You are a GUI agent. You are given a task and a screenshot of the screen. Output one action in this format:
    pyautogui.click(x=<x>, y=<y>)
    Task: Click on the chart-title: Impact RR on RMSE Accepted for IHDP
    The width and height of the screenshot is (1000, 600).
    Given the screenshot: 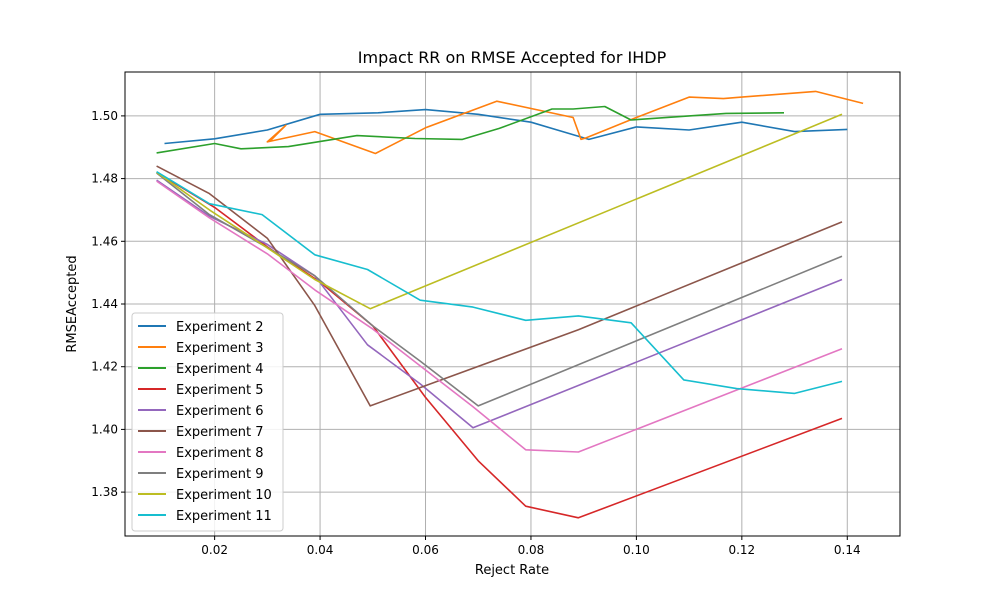 What is the action you would take?
    pyautogui.click(x=512, y=57)
    